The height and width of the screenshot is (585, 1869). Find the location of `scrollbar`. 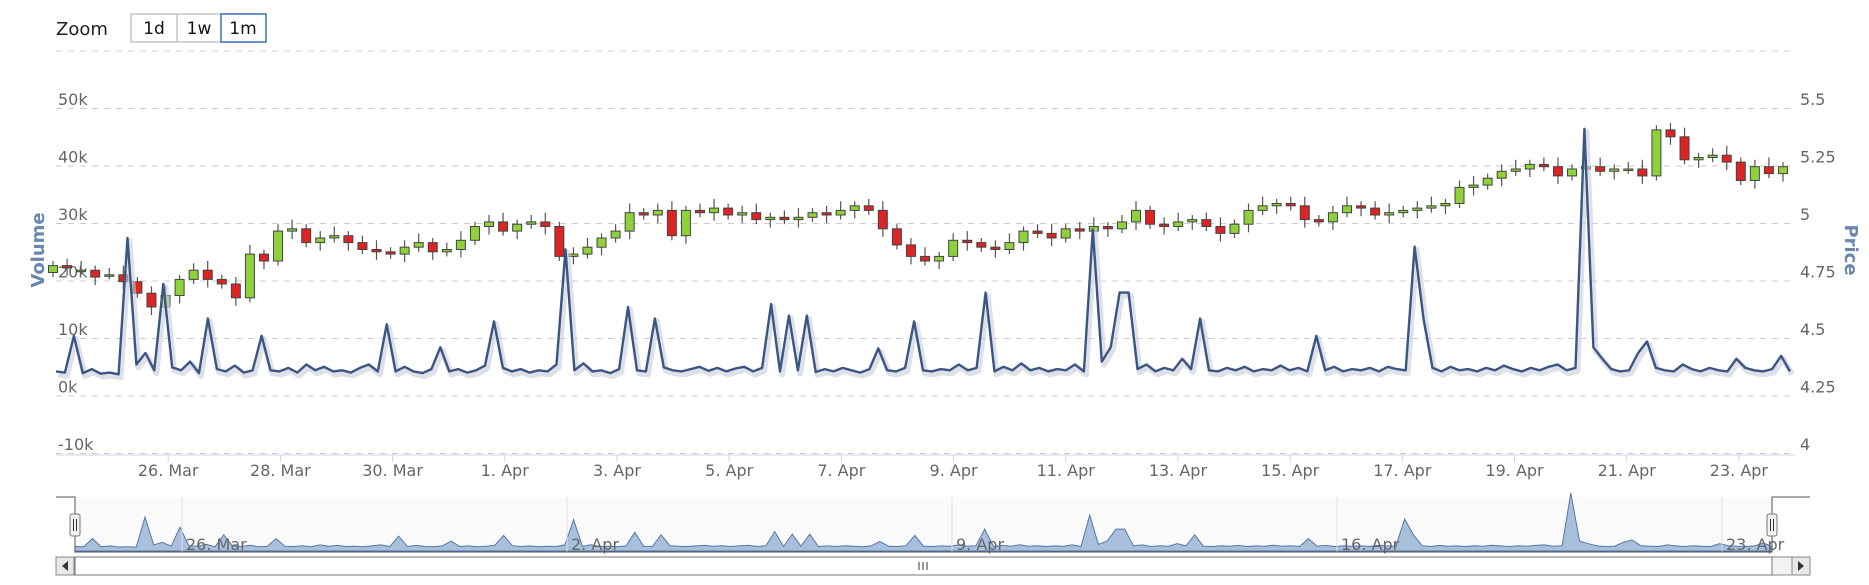

scrollbar is located at coordinates (933, 566).